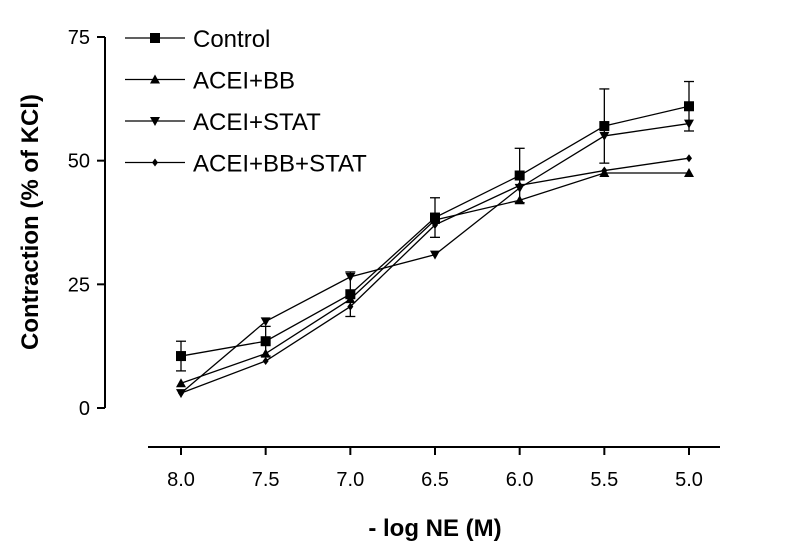 This screenshot has width=797, height=557. I want to click on legend-item: ACEI+STAT, so click(223, 122).